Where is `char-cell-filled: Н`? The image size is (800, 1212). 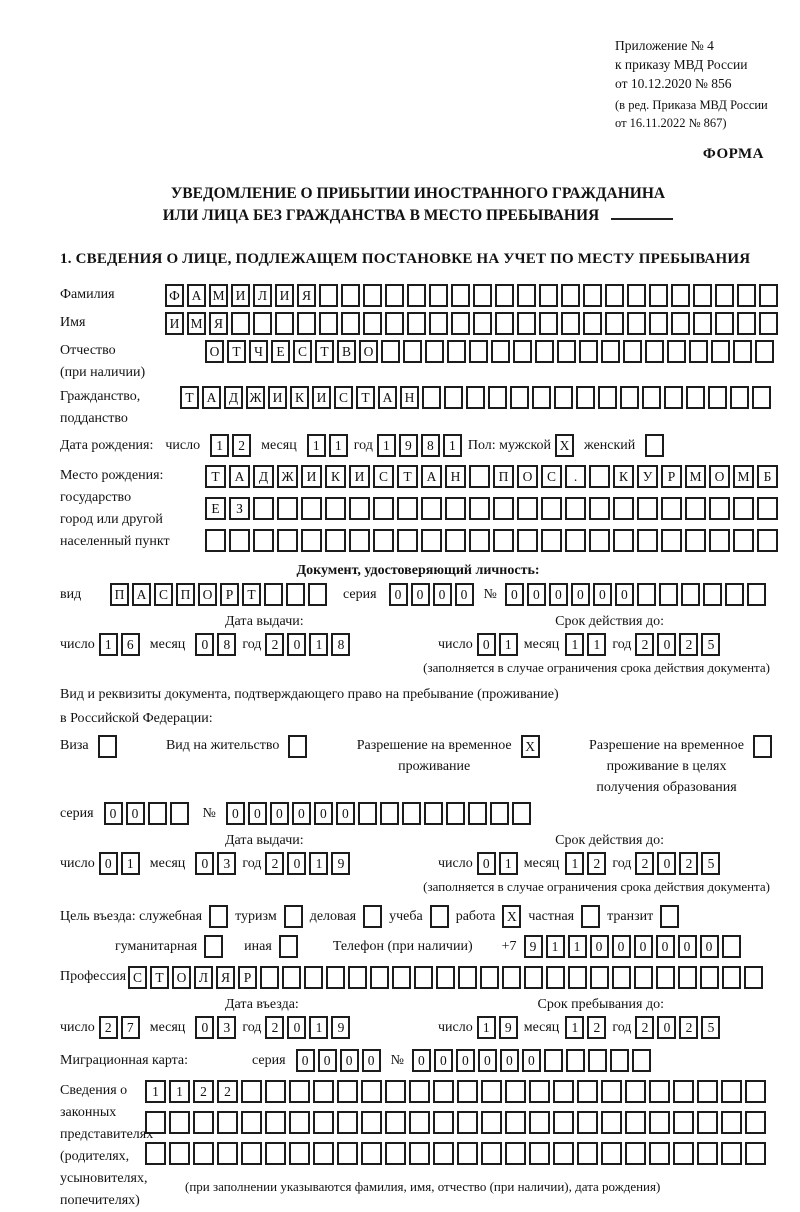 char-cell-filled: Н is located at coordinates (455, 476).